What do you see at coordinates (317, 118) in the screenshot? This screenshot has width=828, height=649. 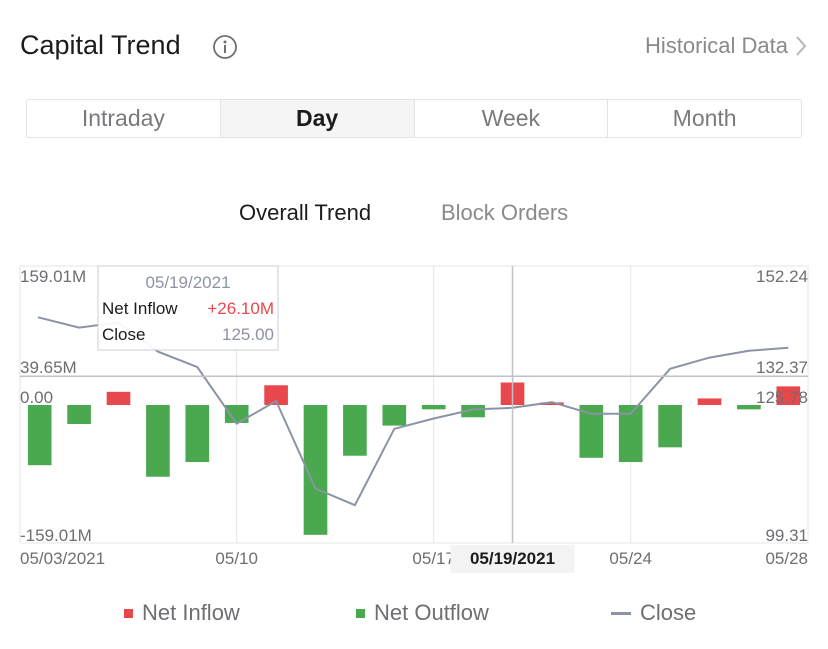 I see `tab-day: Day` at bounding box center [317, 118].